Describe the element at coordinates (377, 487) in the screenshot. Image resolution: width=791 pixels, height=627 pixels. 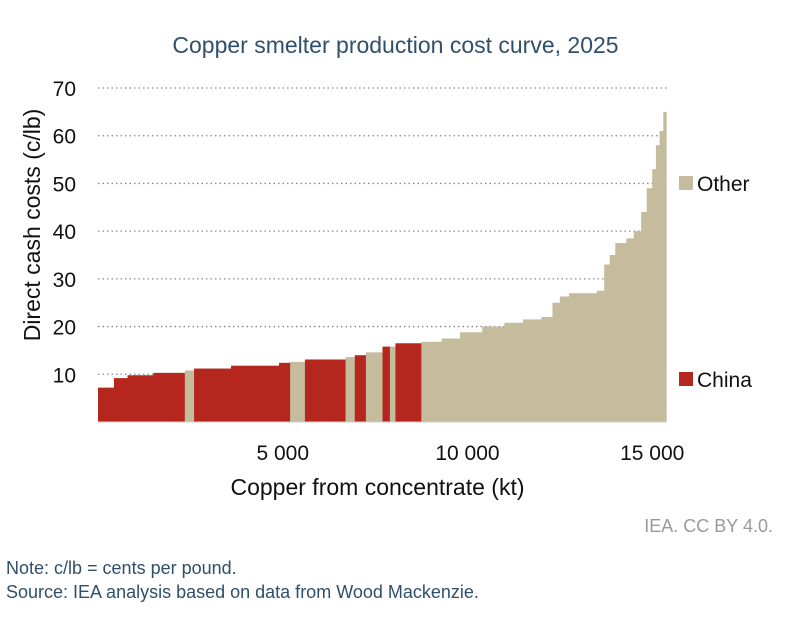
I see `x-axis-label: Copper from concentrate (kt)` at that location.